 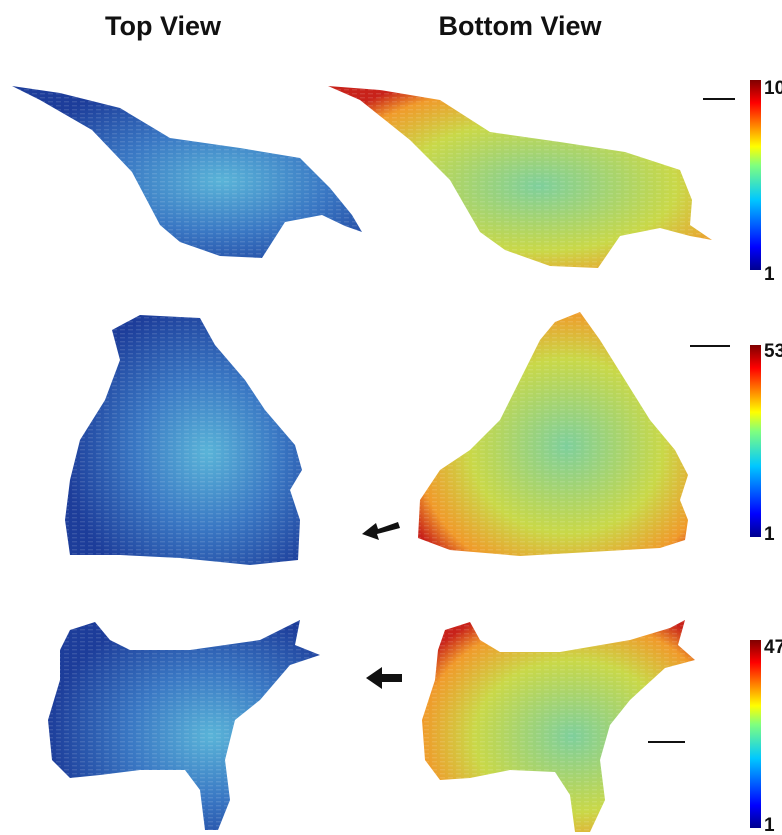 I want to click on column-header: Bottom View, so click(x=520, y=26).